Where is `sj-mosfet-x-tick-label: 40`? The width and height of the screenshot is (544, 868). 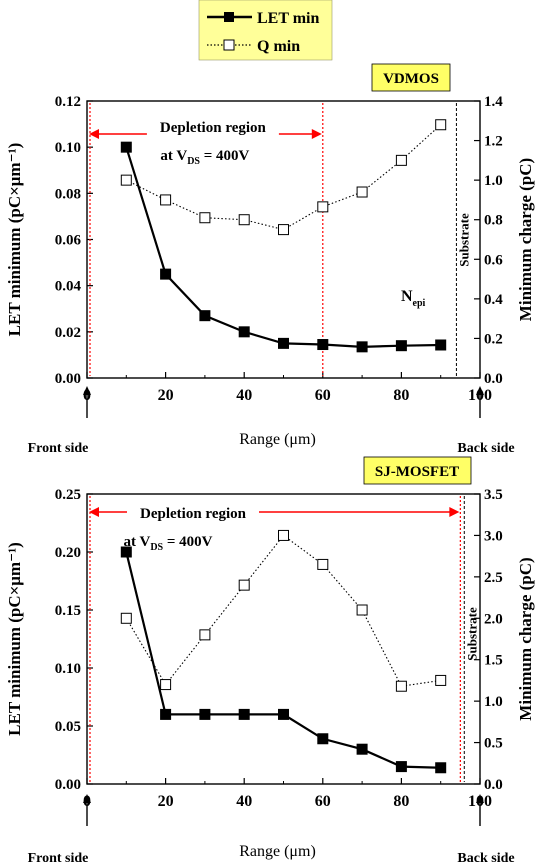
sj-mosfet-x-tick-label: 40 is located at coordinates (244, 801).